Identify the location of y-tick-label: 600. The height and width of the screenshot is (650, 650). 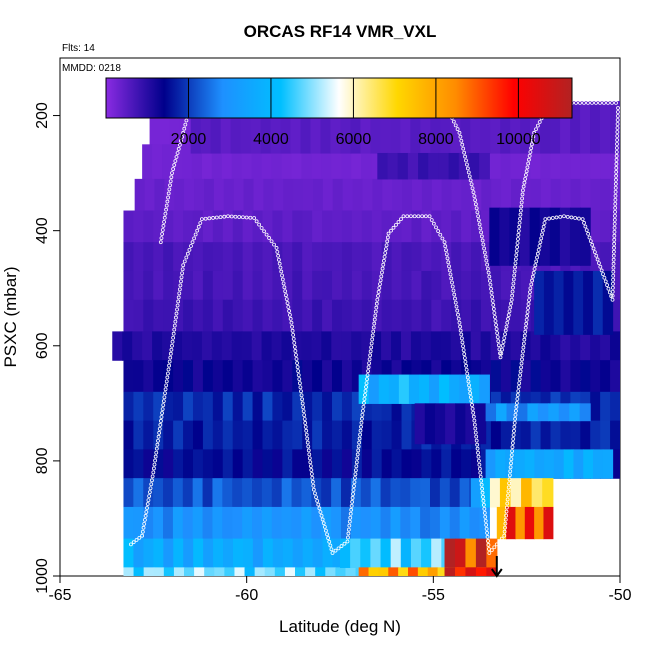
(42, 345).